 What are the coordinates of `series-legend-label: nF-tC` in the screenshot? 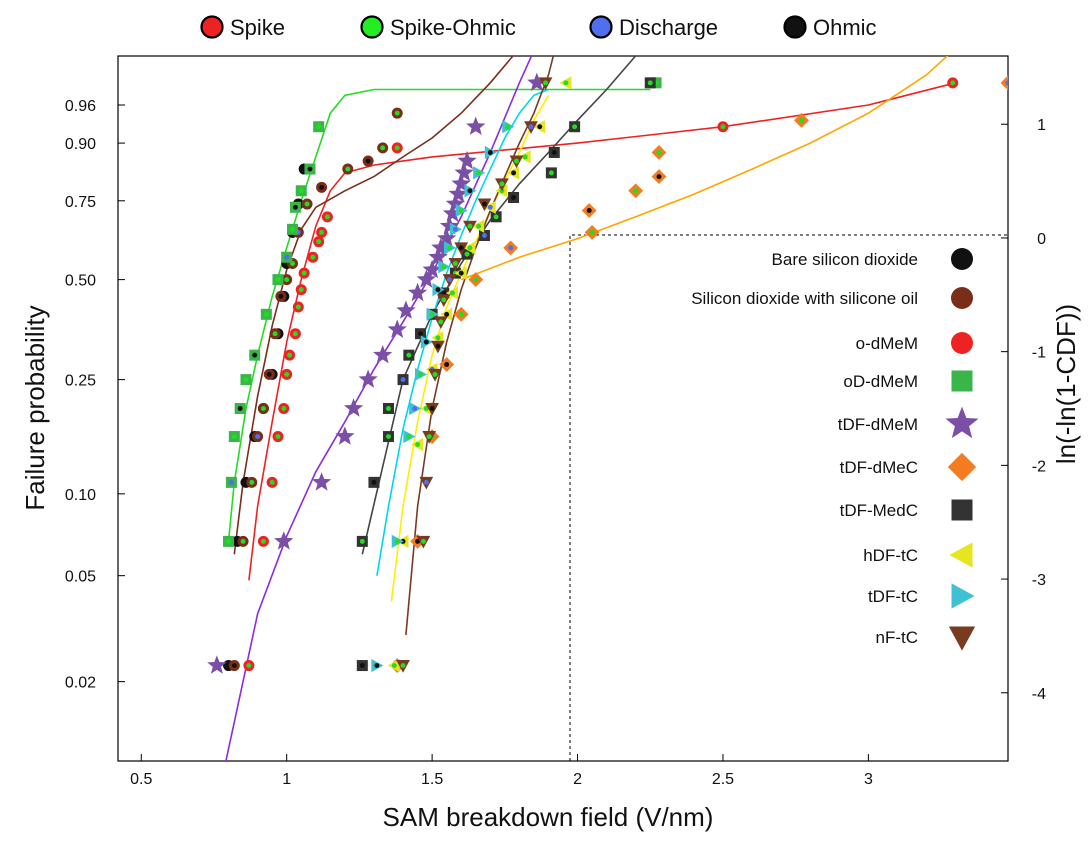 It's located at (897, 637).